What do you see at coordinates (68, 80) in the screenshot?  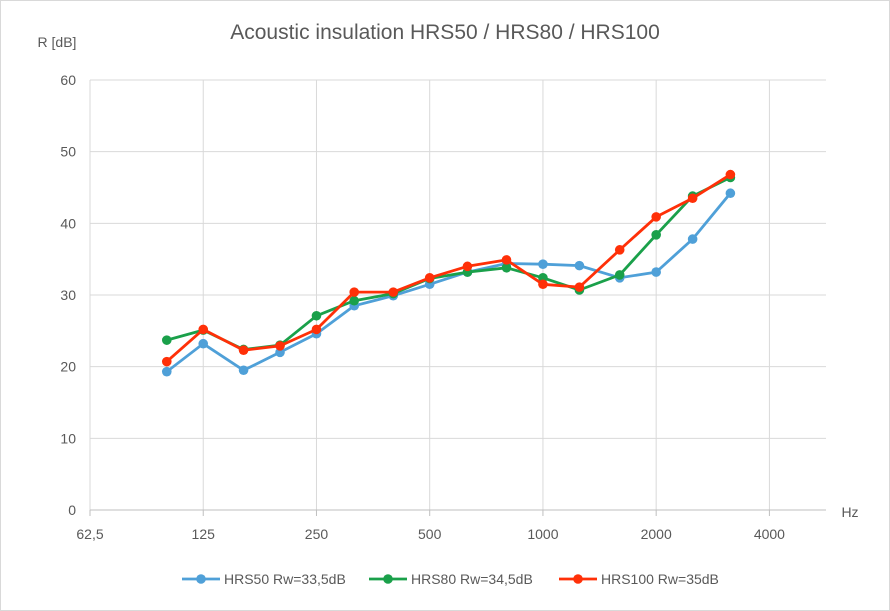 I see `y-tick-label: 60` at bounding box center [68, 80].